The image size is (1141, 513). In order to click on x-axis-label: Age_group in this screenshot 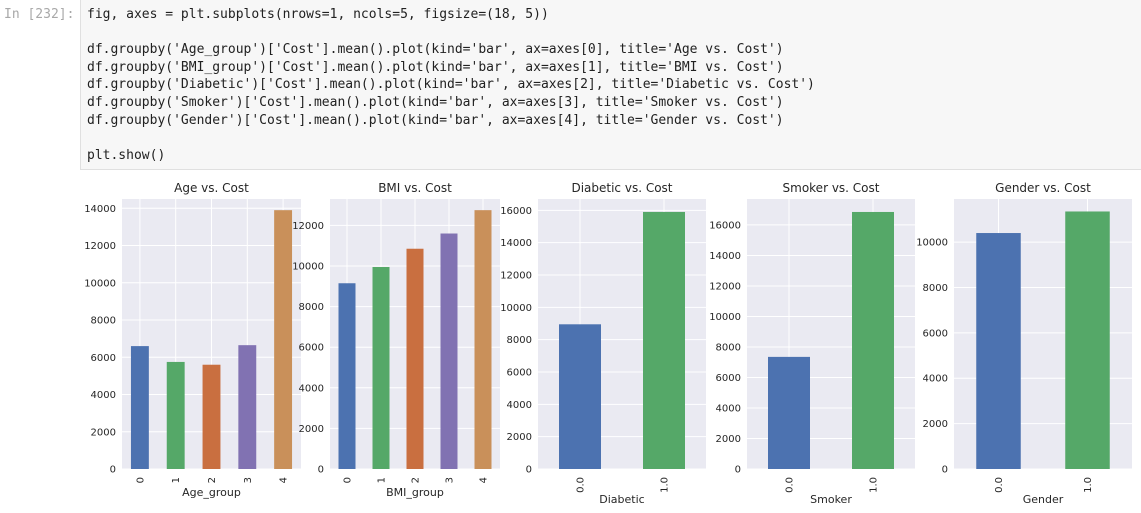, I will do `click(211, 492)`.